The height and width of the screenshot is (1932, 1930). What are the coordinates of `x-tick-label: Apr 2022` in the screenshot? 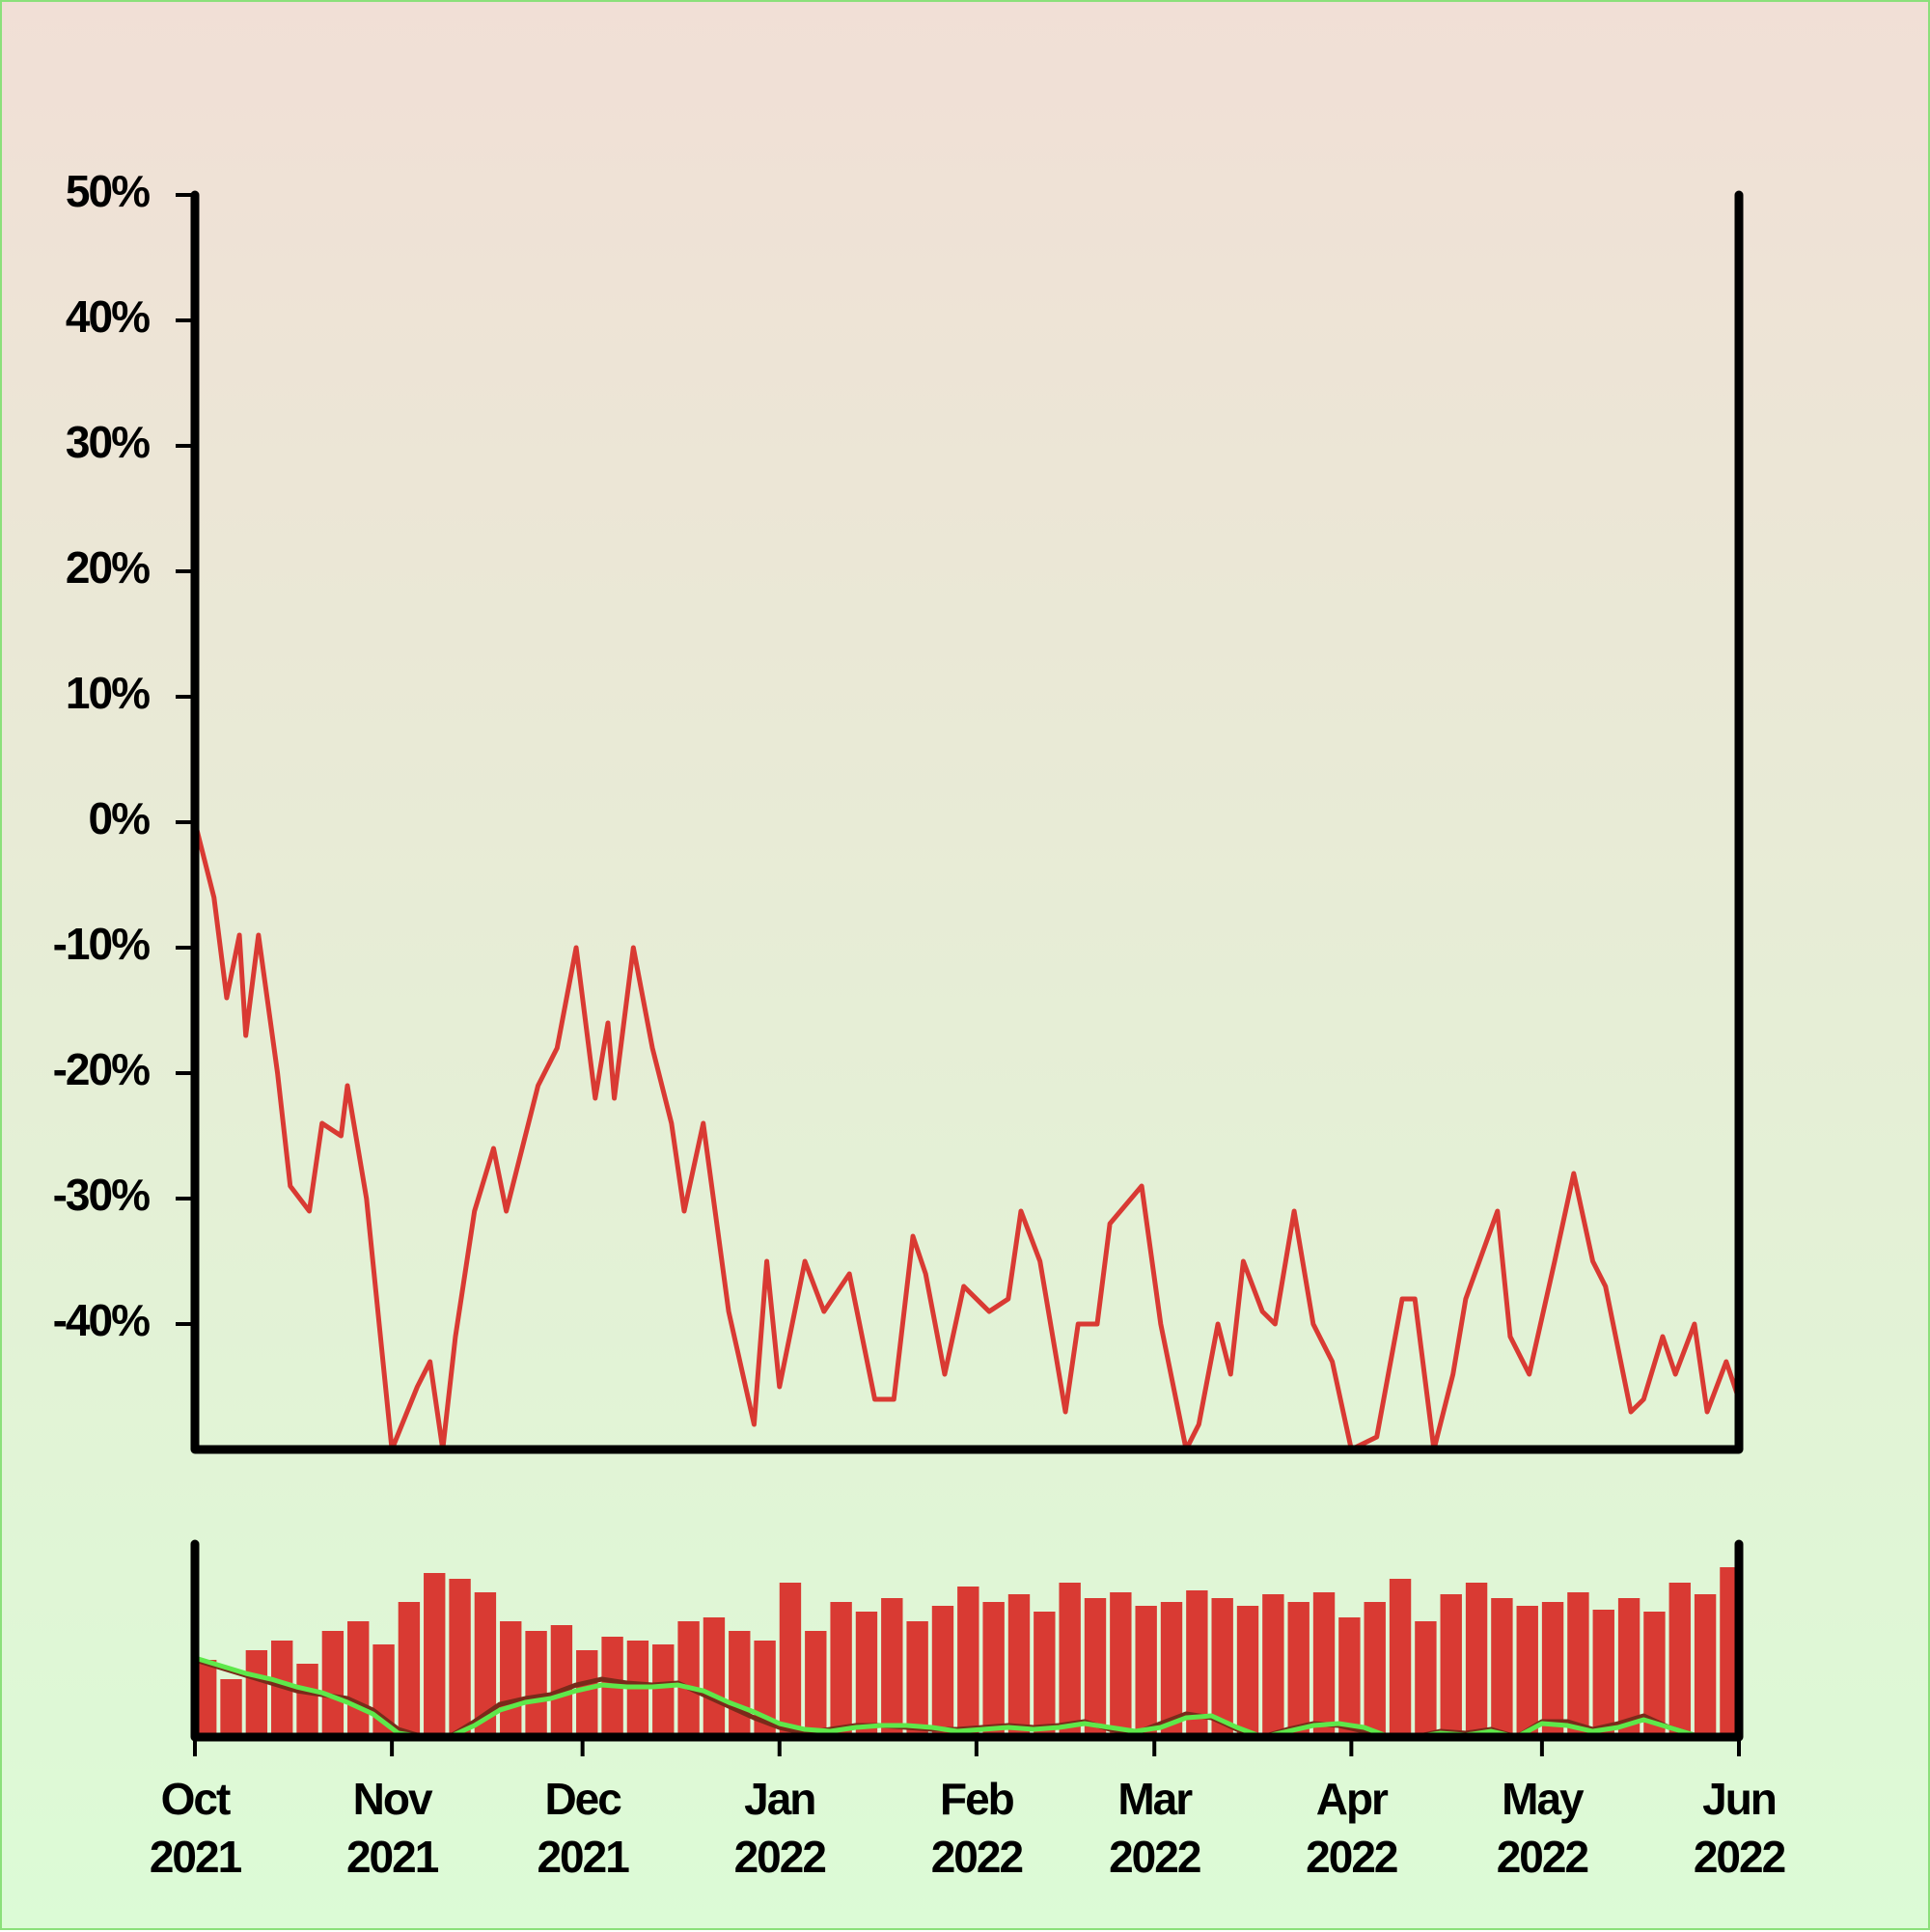 It's located at (1352, 1828).